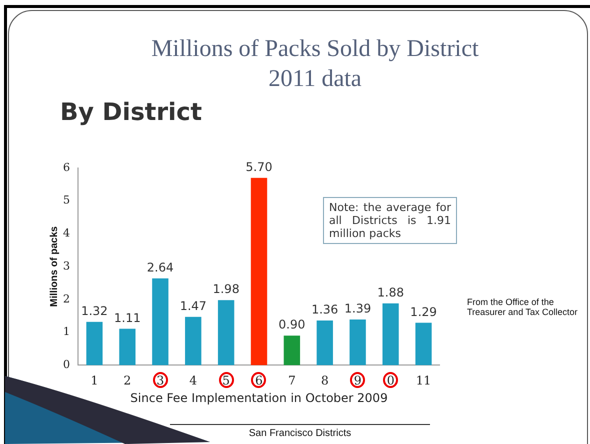 This screenshot has width=590, height=444. I want to click on y-tick-label: 0, so click(66, 365).